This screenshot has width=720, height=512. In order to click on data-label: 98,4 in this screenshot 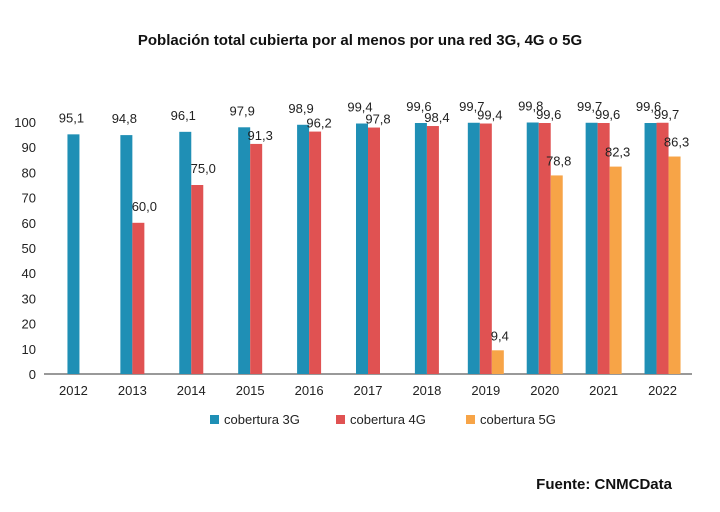, I will do `click(436, 117)`.